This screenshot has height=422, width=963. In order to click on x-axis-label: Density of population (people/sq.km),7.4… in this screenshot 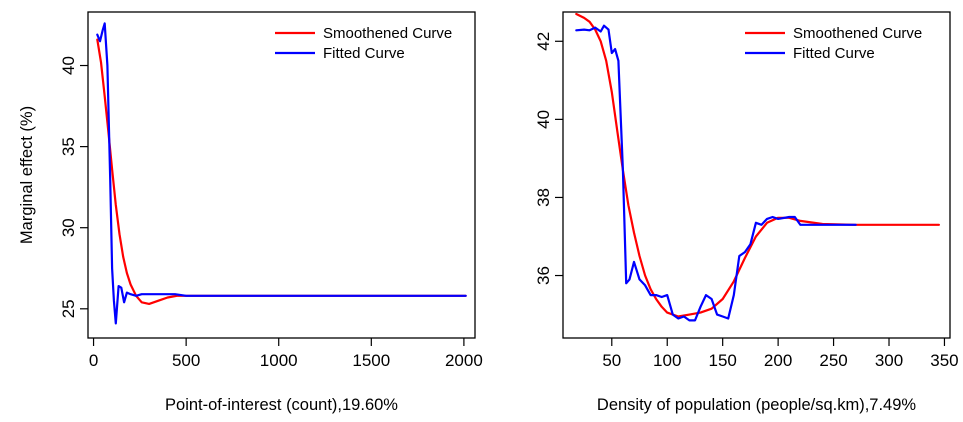, I will do `click(757, 405)`.